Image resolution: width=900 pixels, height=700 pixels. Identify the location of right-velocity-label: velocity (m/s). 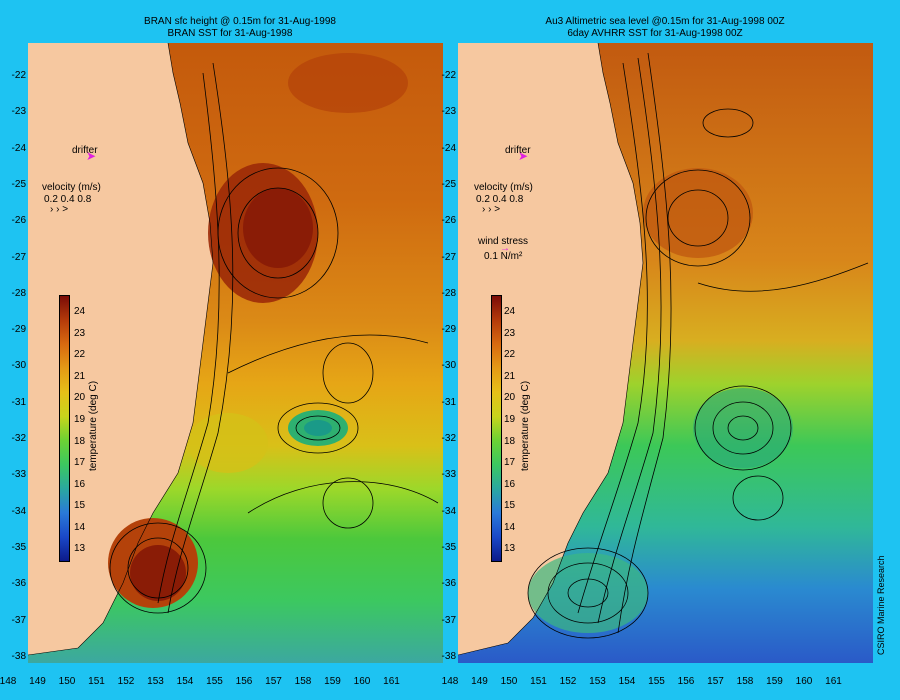
(503, 187).